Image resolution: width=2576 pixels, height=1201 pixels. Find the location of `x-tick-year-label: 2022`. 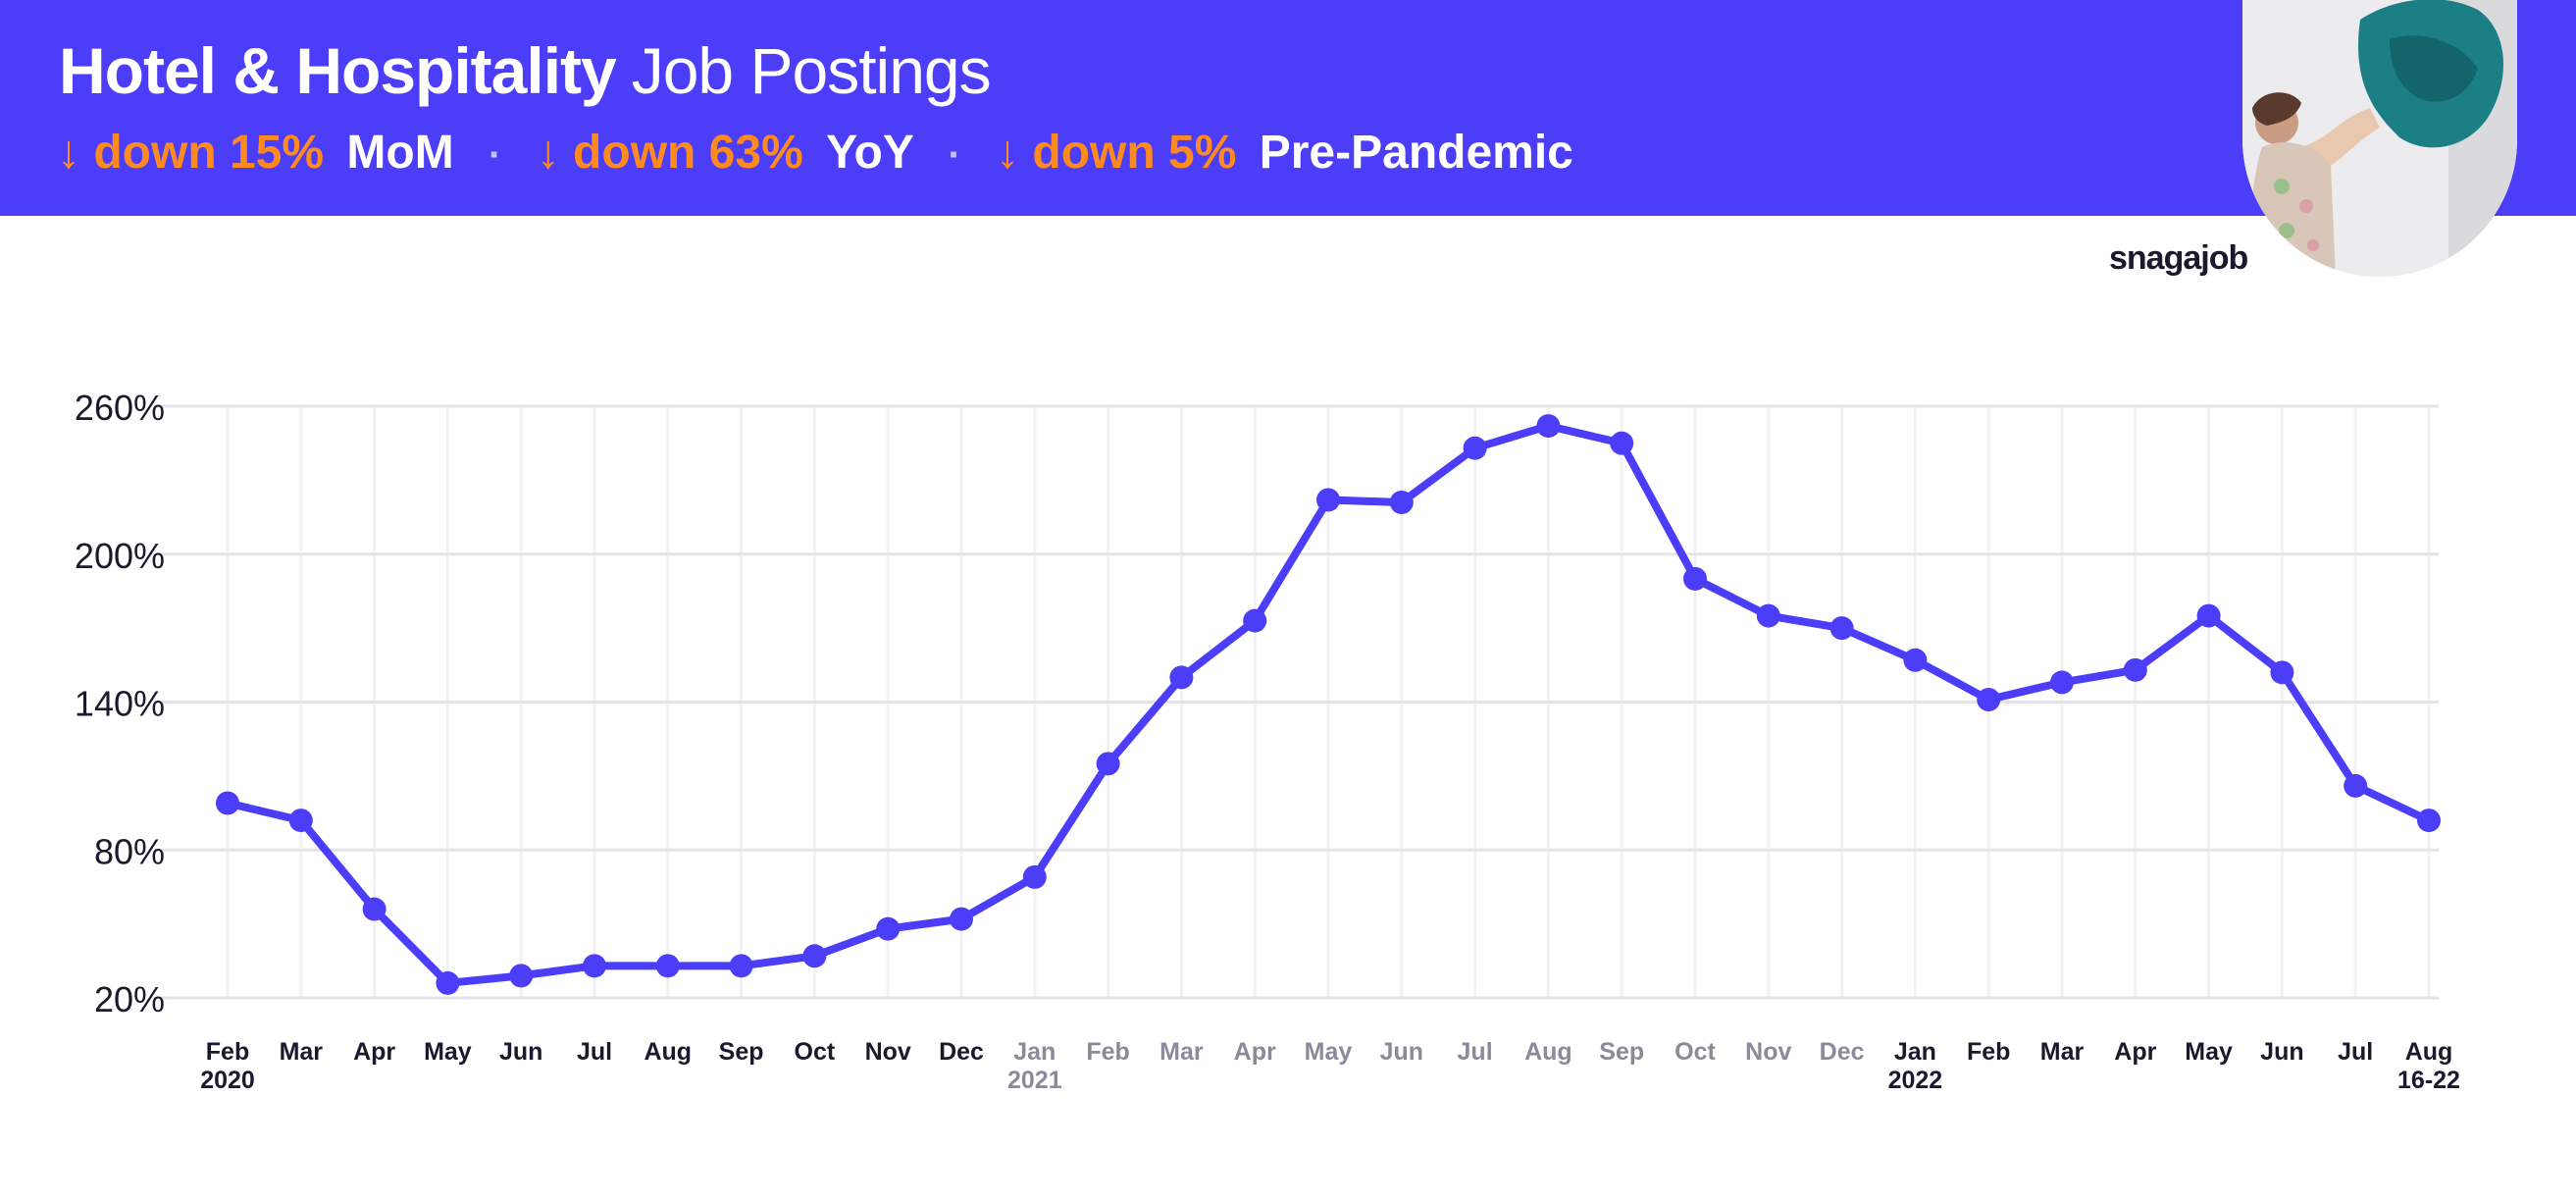

x-tick-year-label: 2022 is located at coordinates (1915, 1080).